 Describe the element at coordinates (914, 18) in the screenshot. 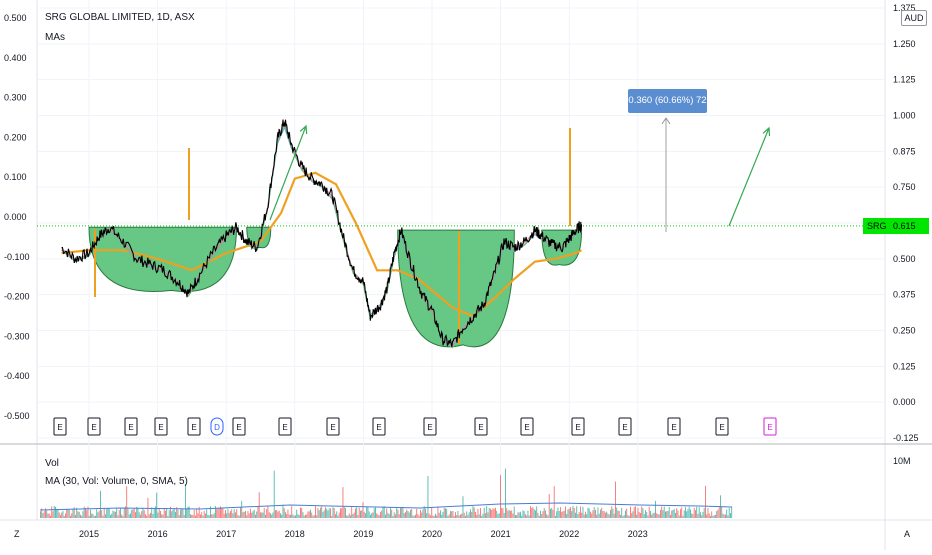

I see `currency-button: AUD` at that location.